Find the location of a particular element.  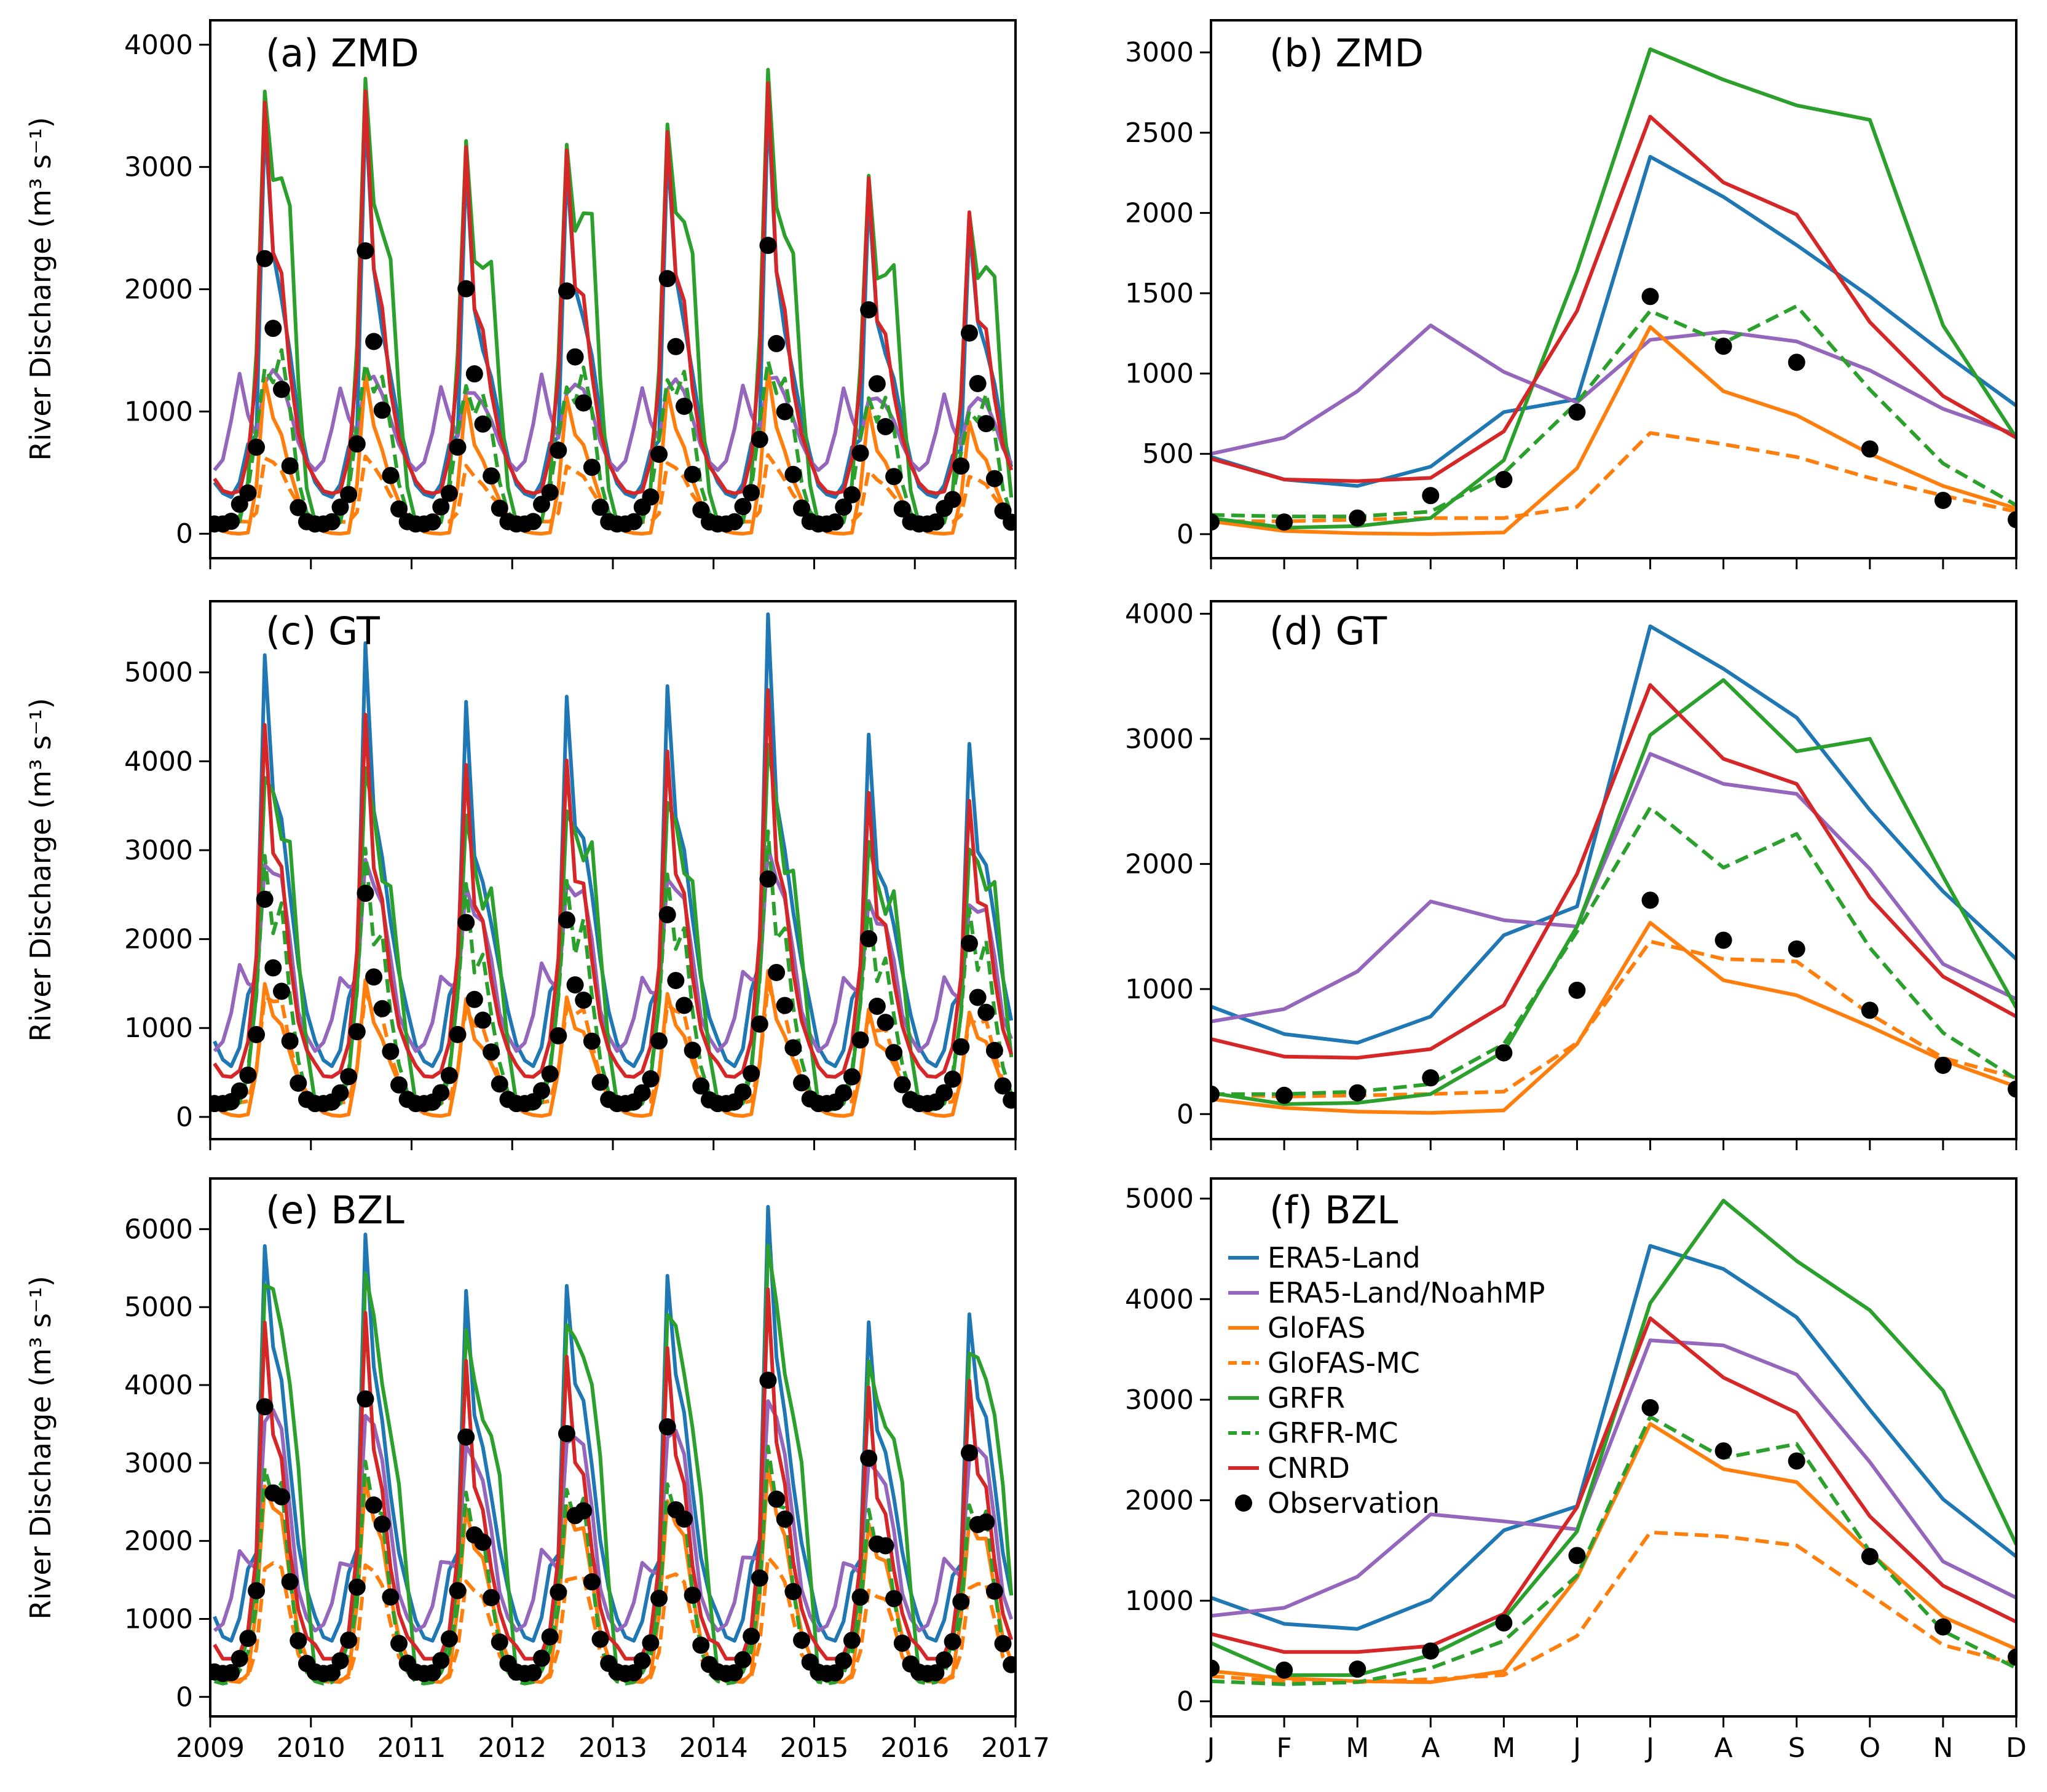

panel-c: 0 1000 2000 3000 4000 5000 (c) GT is located at coordinates (570, 875).